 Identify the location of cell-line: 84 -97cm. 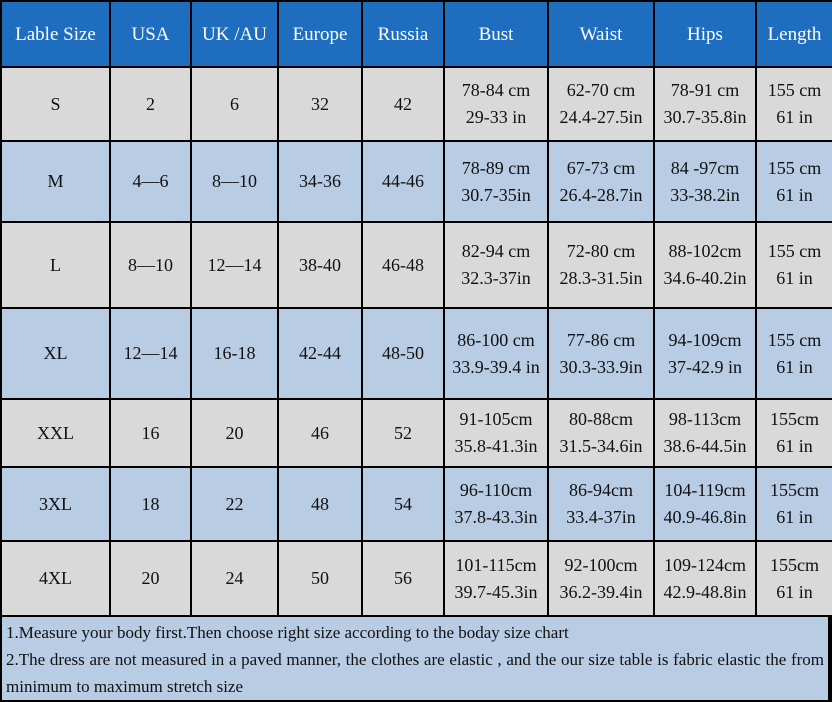
(705, 167).